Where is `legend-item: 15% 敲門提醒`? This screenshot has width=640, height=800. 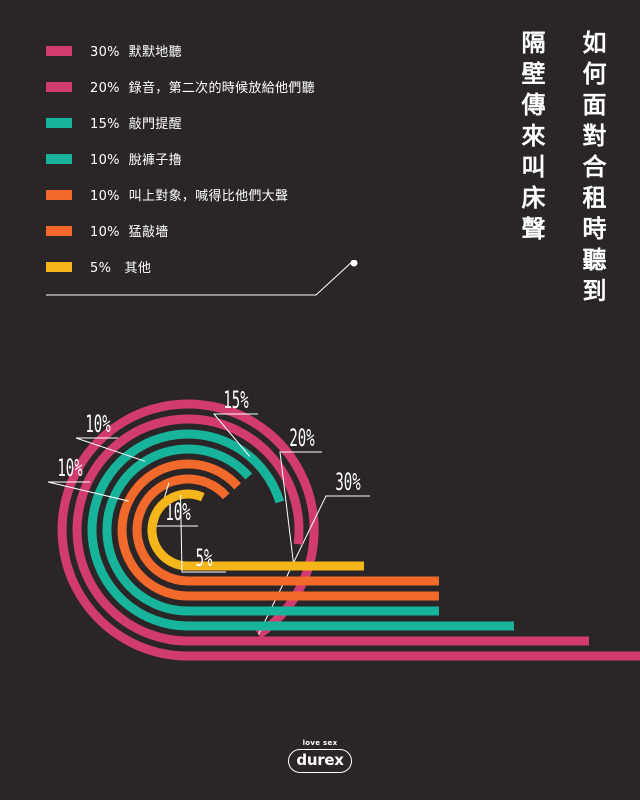
legend-item: 15% 敲門提醒 is located at coordinates (211, 128).